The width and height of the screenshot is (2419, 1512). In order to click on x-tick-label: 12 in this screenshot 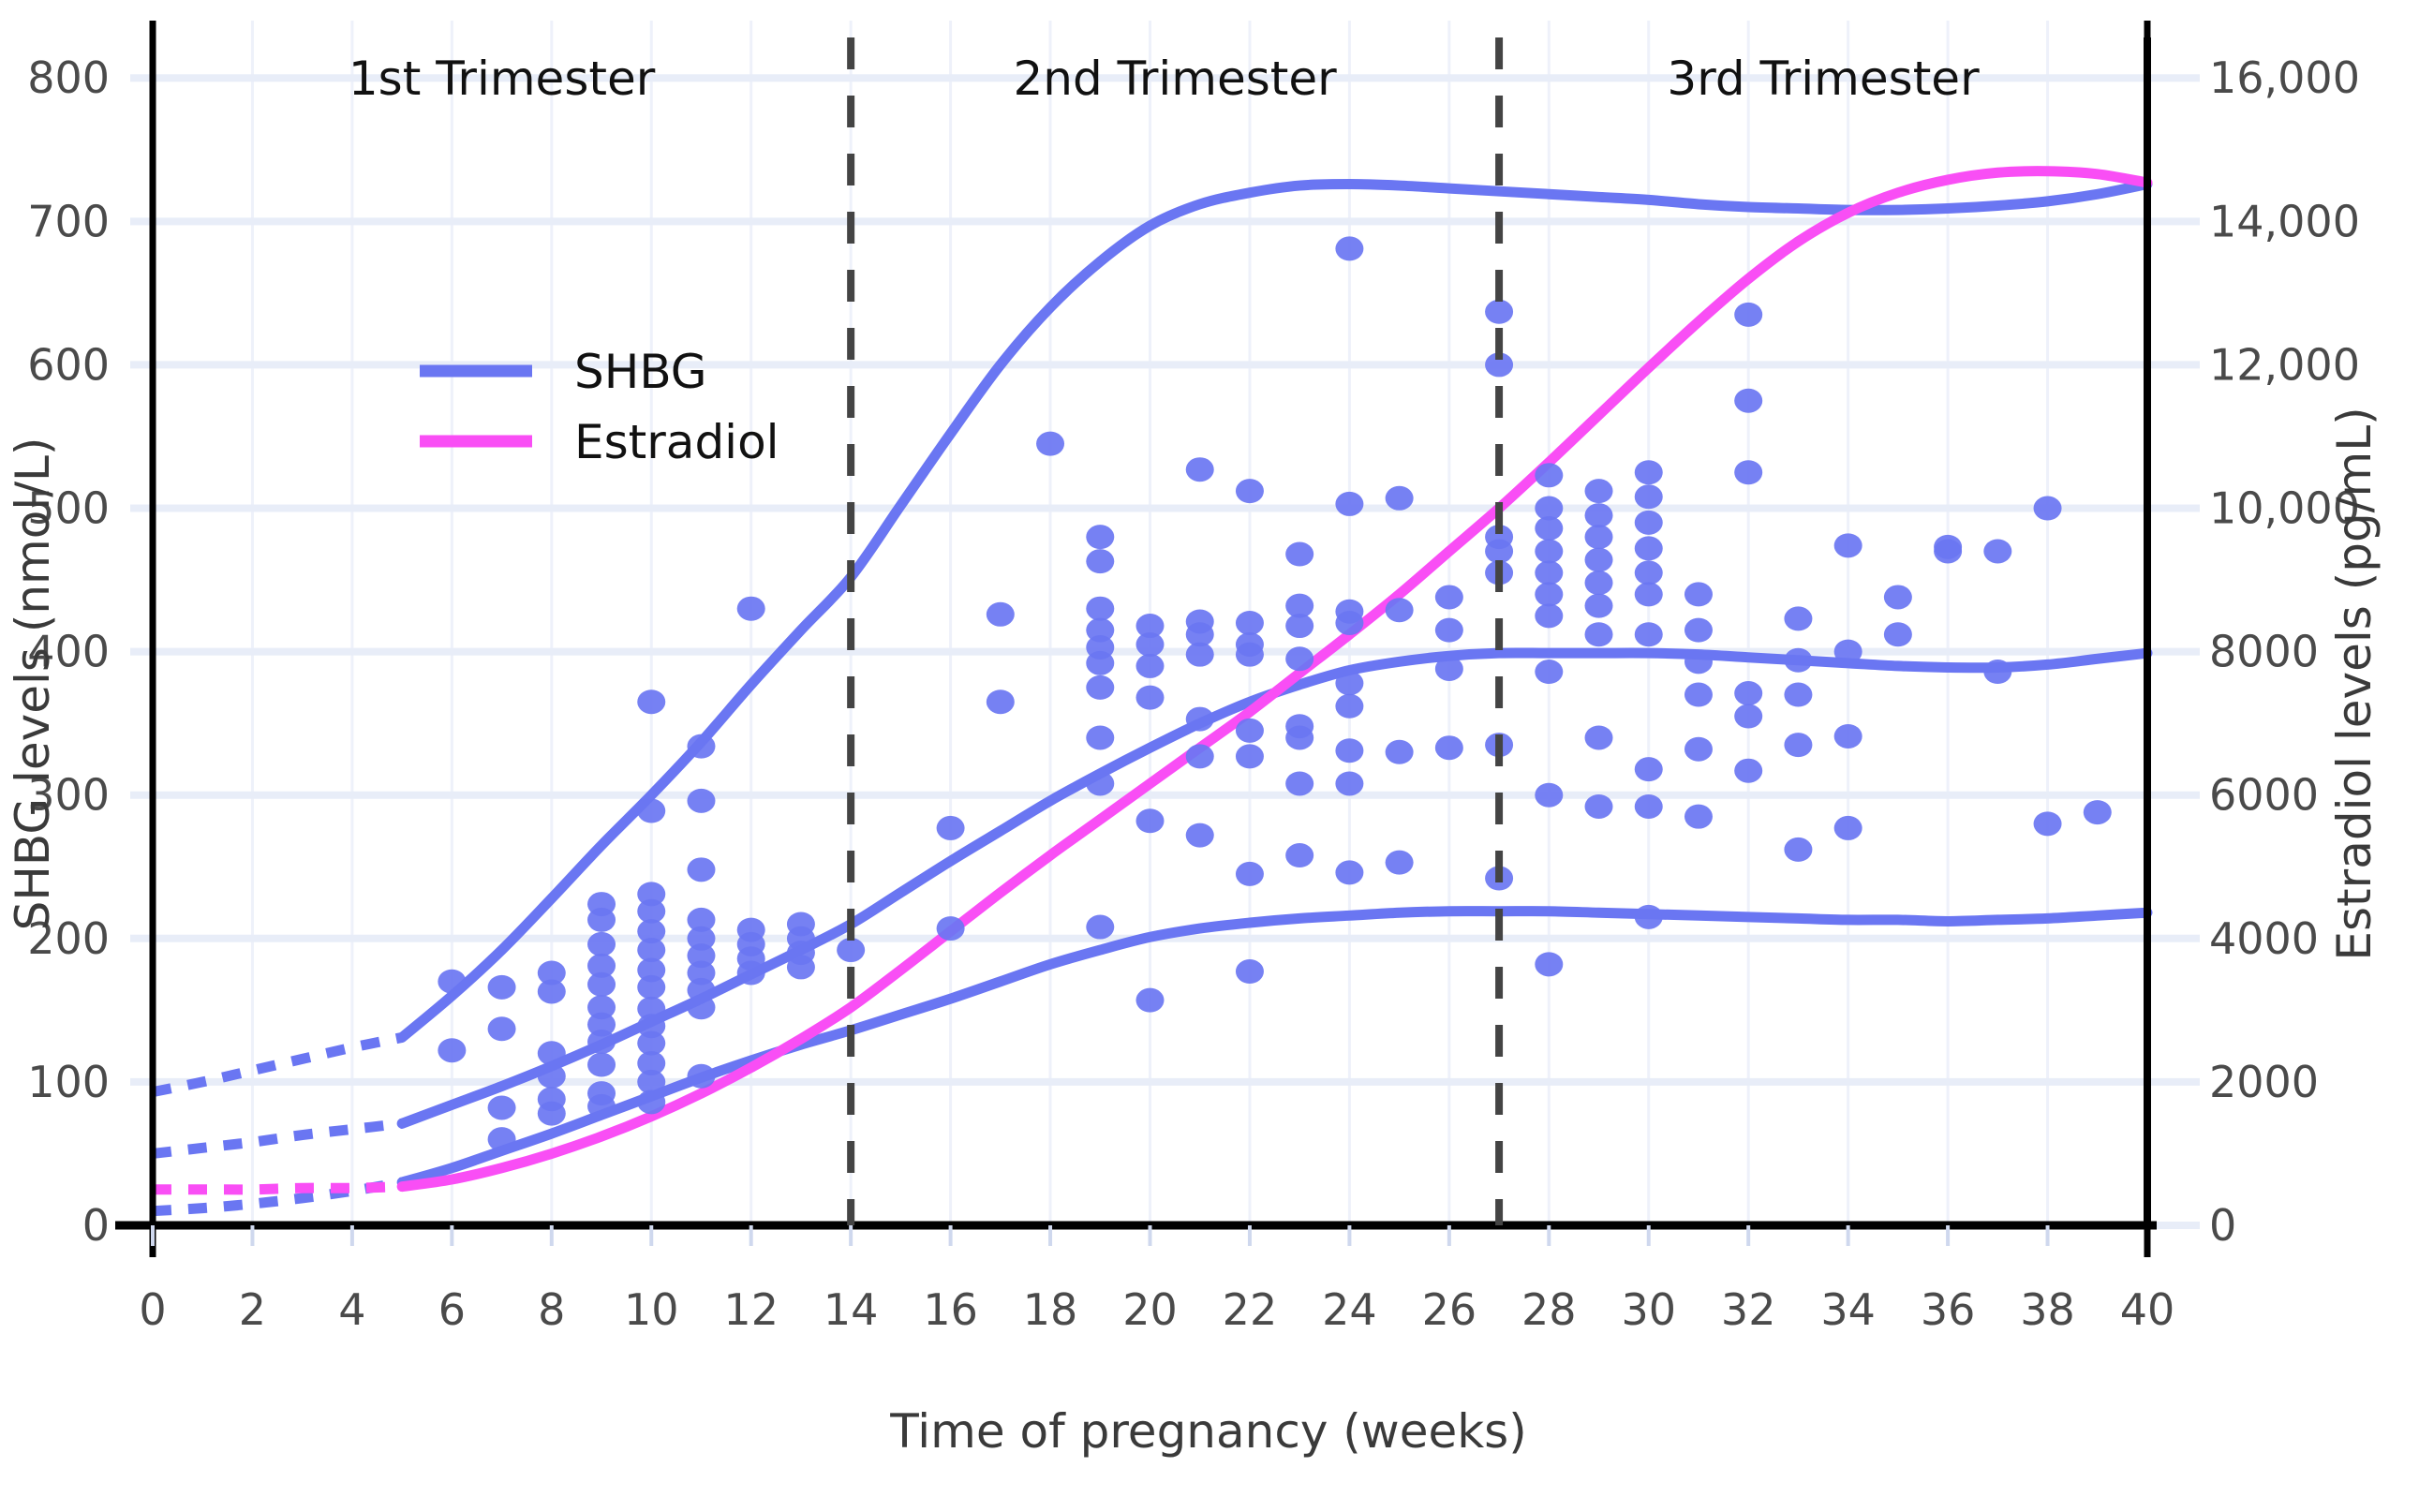, I will do `click(751, 1309)`.